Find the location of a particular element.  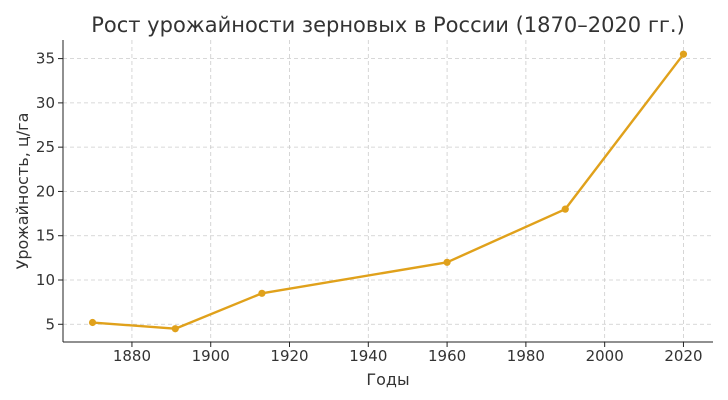

y-tick-label: 35 is located at coordinates (45, 59).